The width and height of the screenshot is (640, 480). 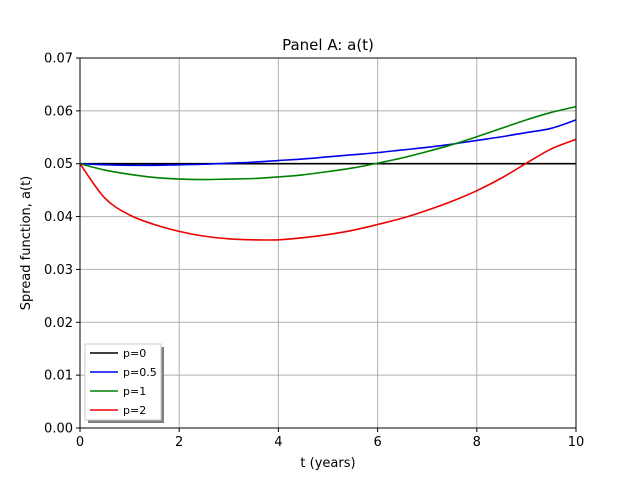 I want to click on x-axis-ticks: 0 2 4 6 8 10, so click(x=330, y=439).